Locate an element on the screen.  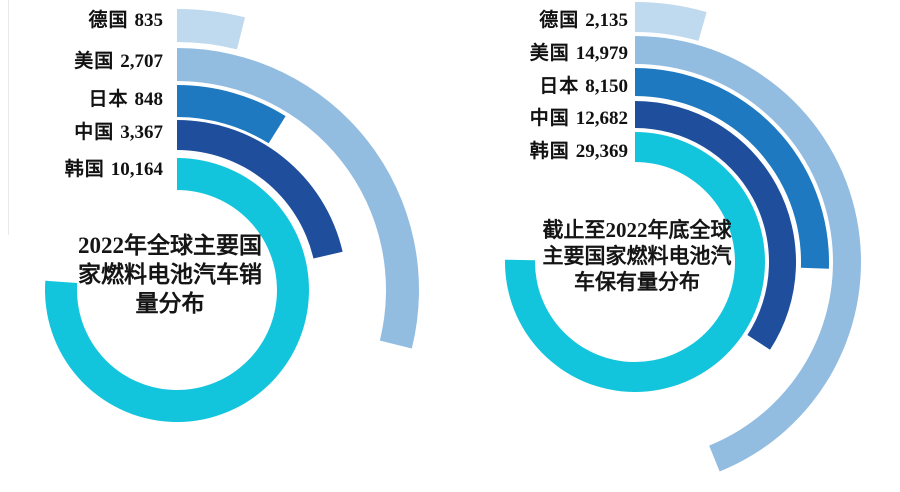
sales-chart-title: 2022年全球主要国 家燃料电池汽车销 量分布 is located at coordinates (170, 274).